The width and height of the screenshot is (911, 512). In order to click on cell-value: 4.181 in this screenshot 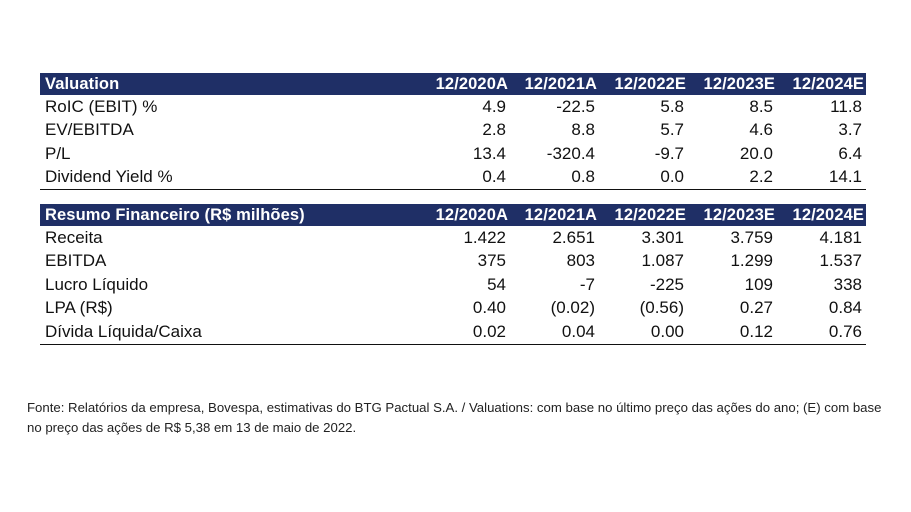, I will do `click(840, 237)`.